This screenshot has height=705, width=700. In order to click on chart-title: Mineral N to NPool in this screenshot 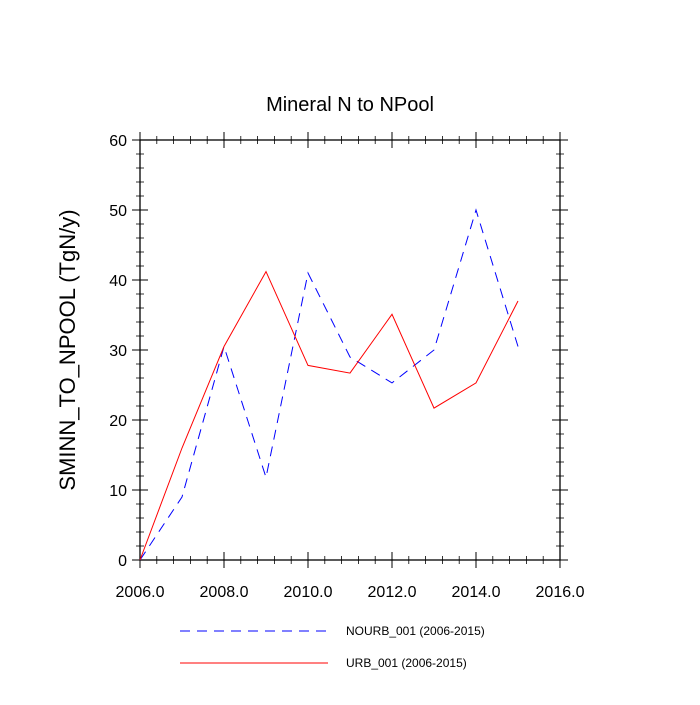, I will do `click(350, 105)`.